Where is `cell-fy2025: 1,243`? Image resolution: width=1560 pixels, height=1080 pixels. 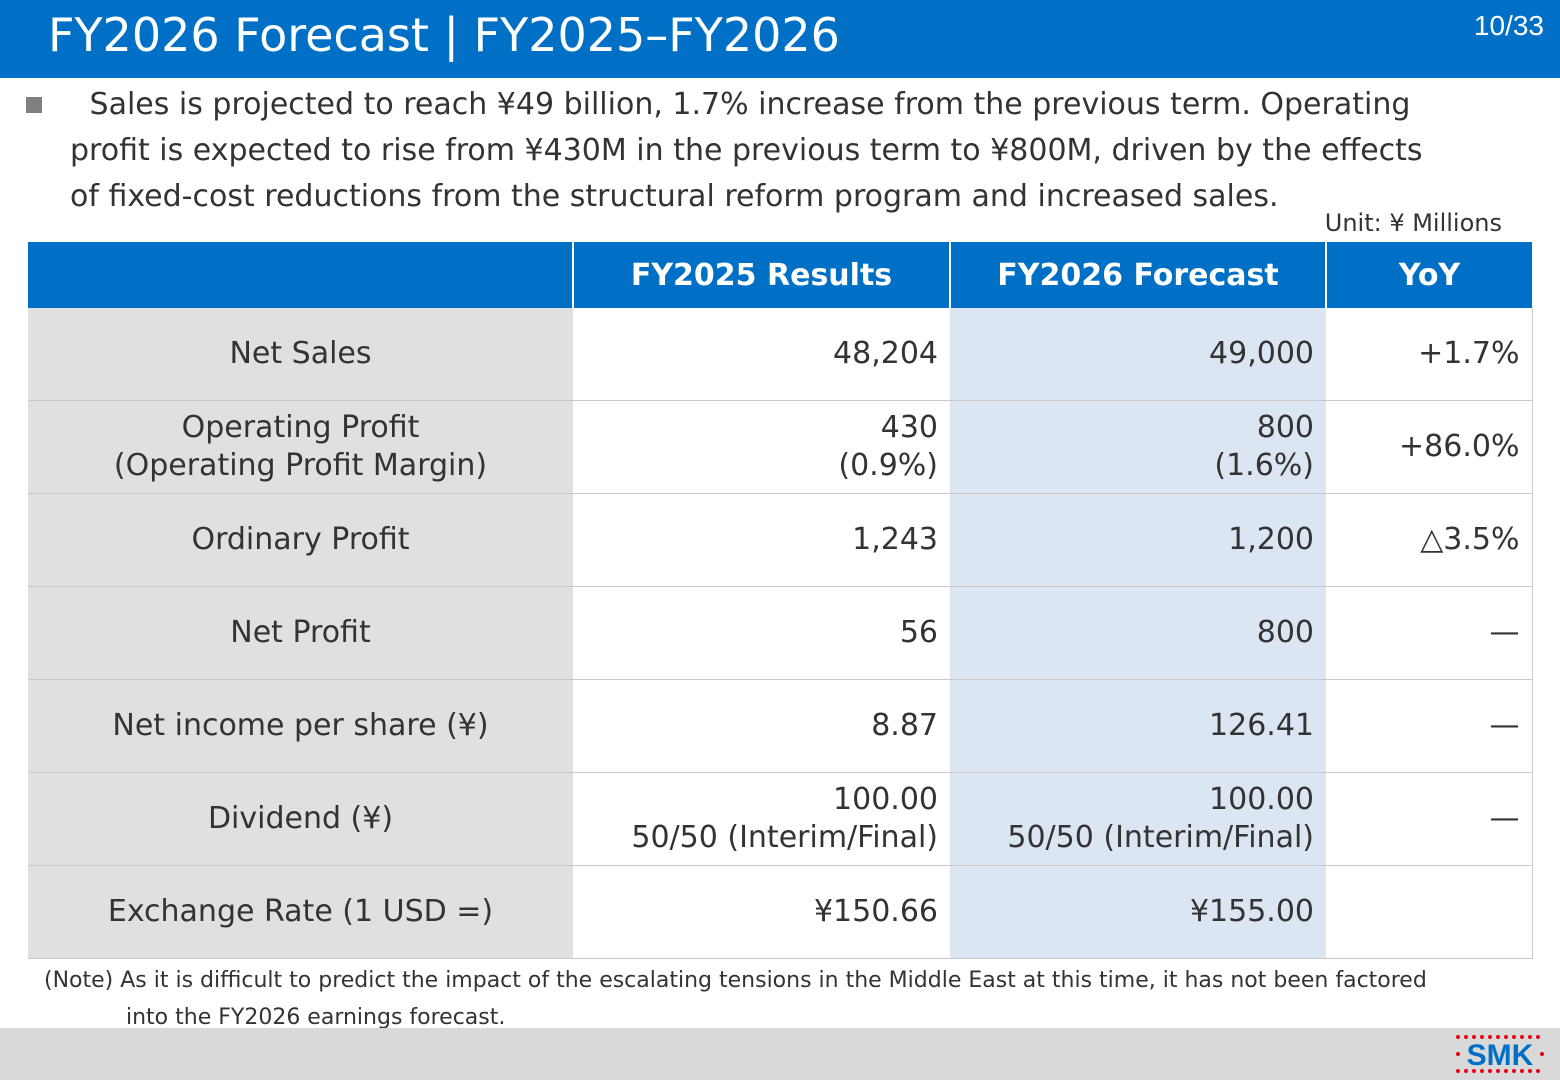 cell-fy2025: 1,243 is located at coordinates (761, 540).